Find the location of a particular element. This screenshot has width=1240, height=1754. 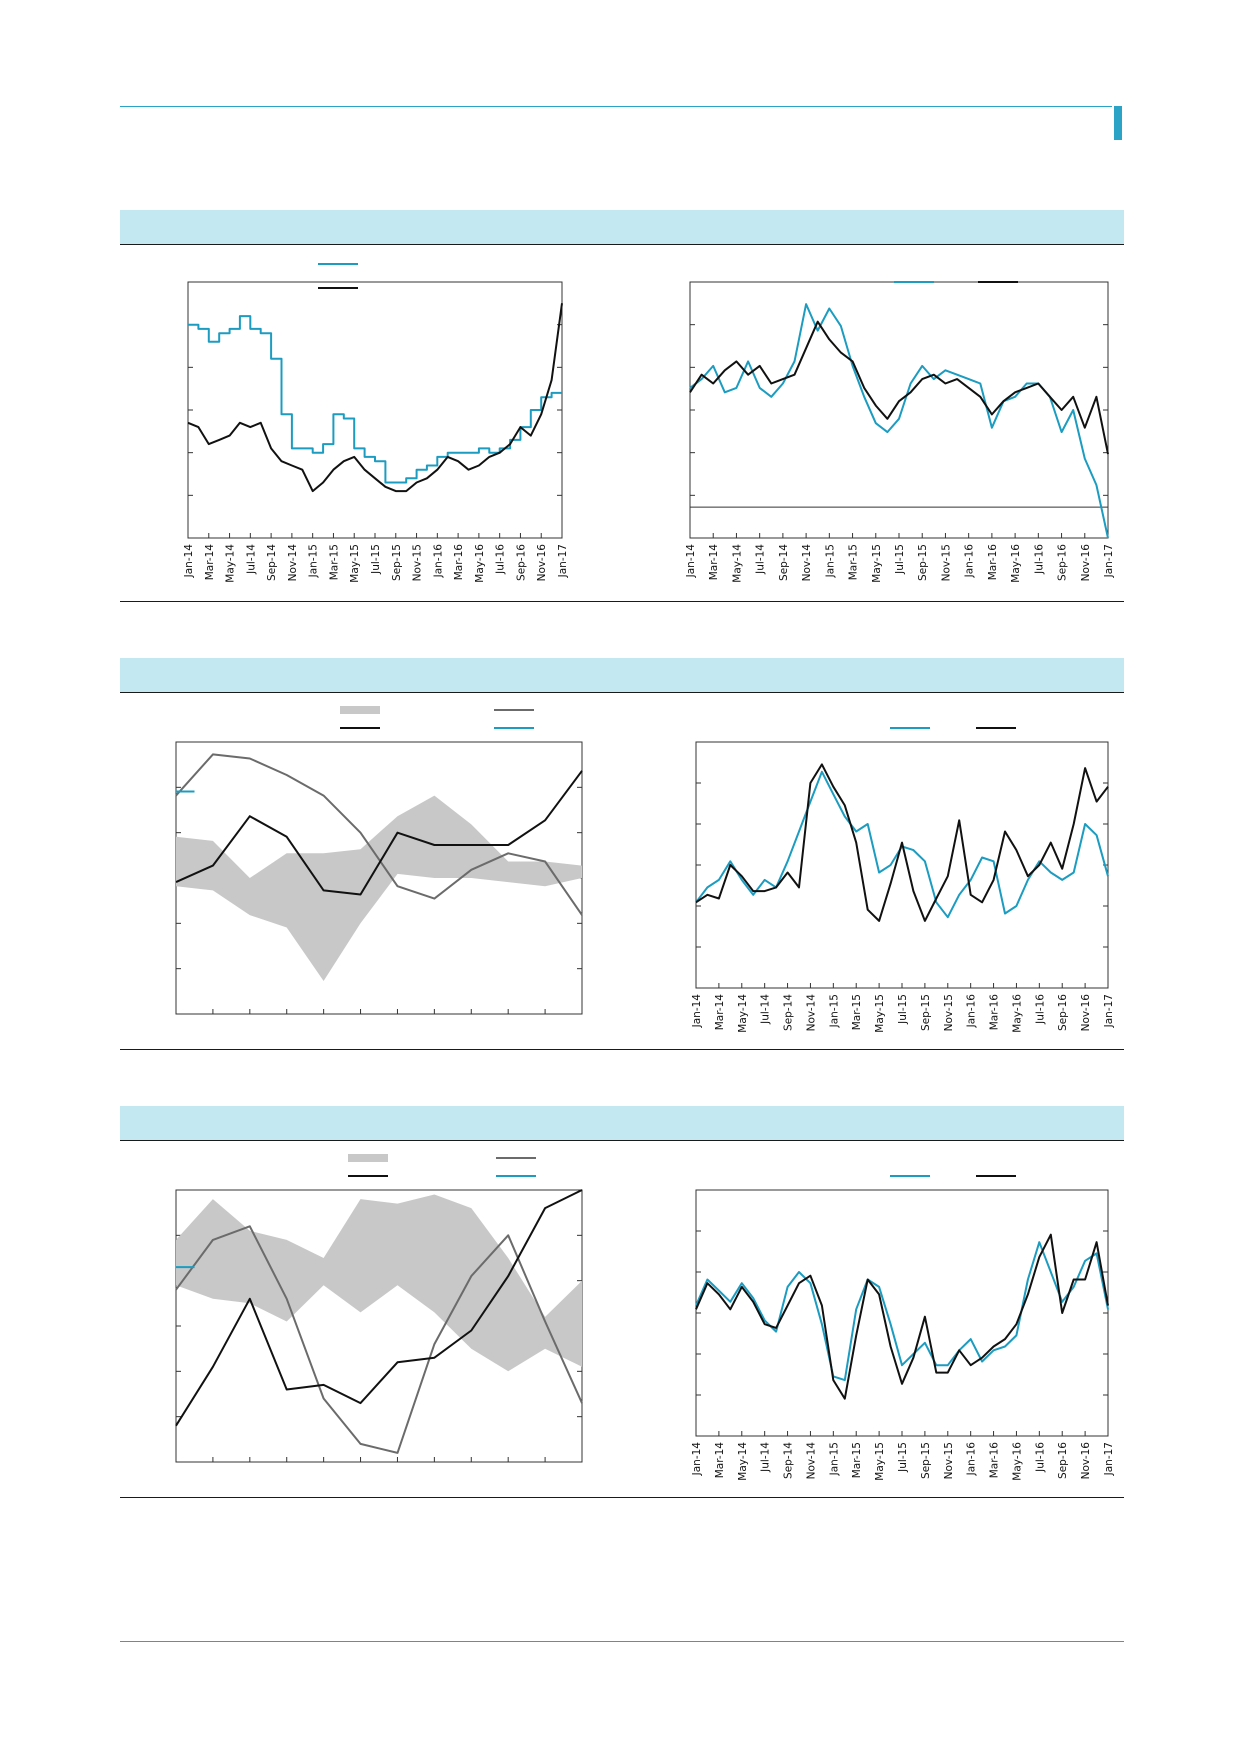

header-rule is located at coordinates (616, 106).